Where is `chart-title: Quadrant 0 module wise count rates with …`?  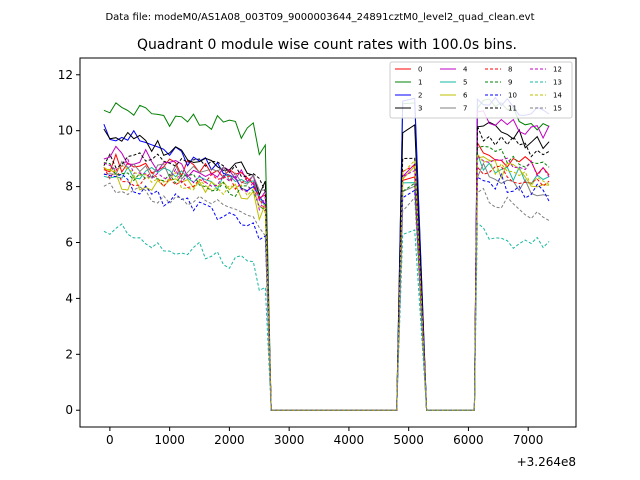
chart-title: Quadrant 0 module wise count rates with … is located at coordinates (327, 45).